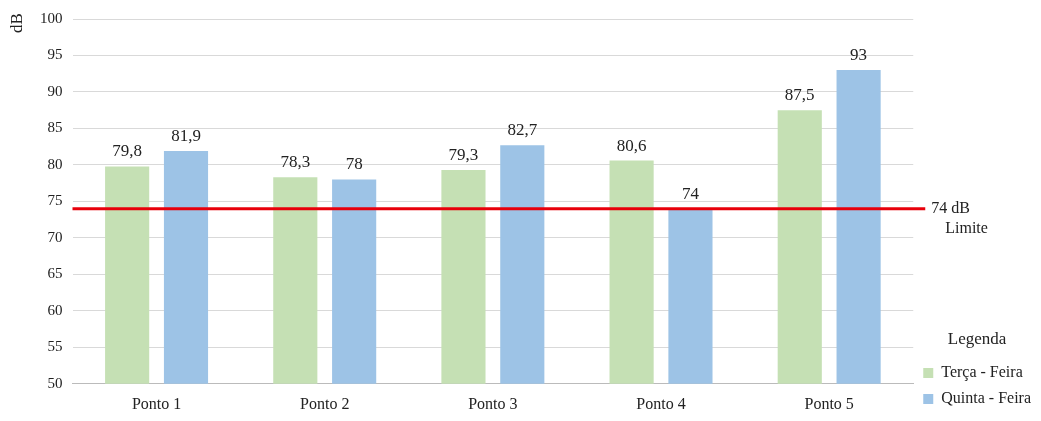 The width and height of the screenshot is (1041, 421). I want to click on data-label: 78,3, so click(295, 162).